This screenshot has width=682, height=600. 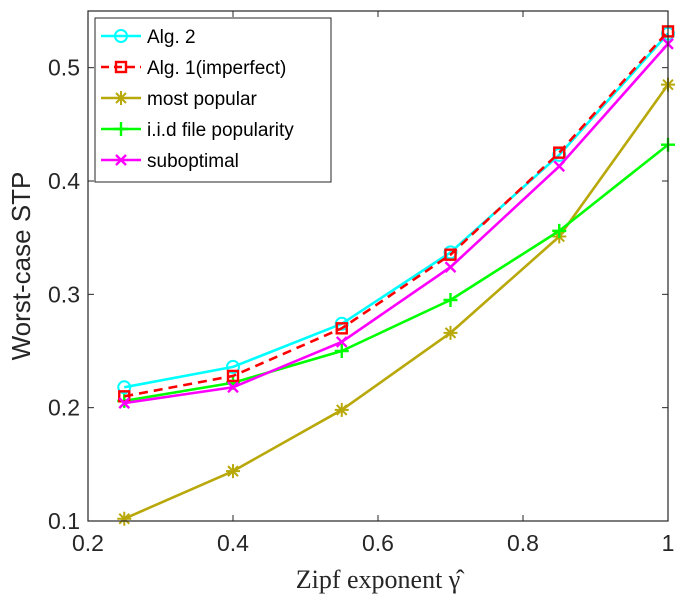 What do you see at coordinates (523, 543) in the screenshot?
I see `x-tick-label: 0.8` at bounding box center [523, 543].